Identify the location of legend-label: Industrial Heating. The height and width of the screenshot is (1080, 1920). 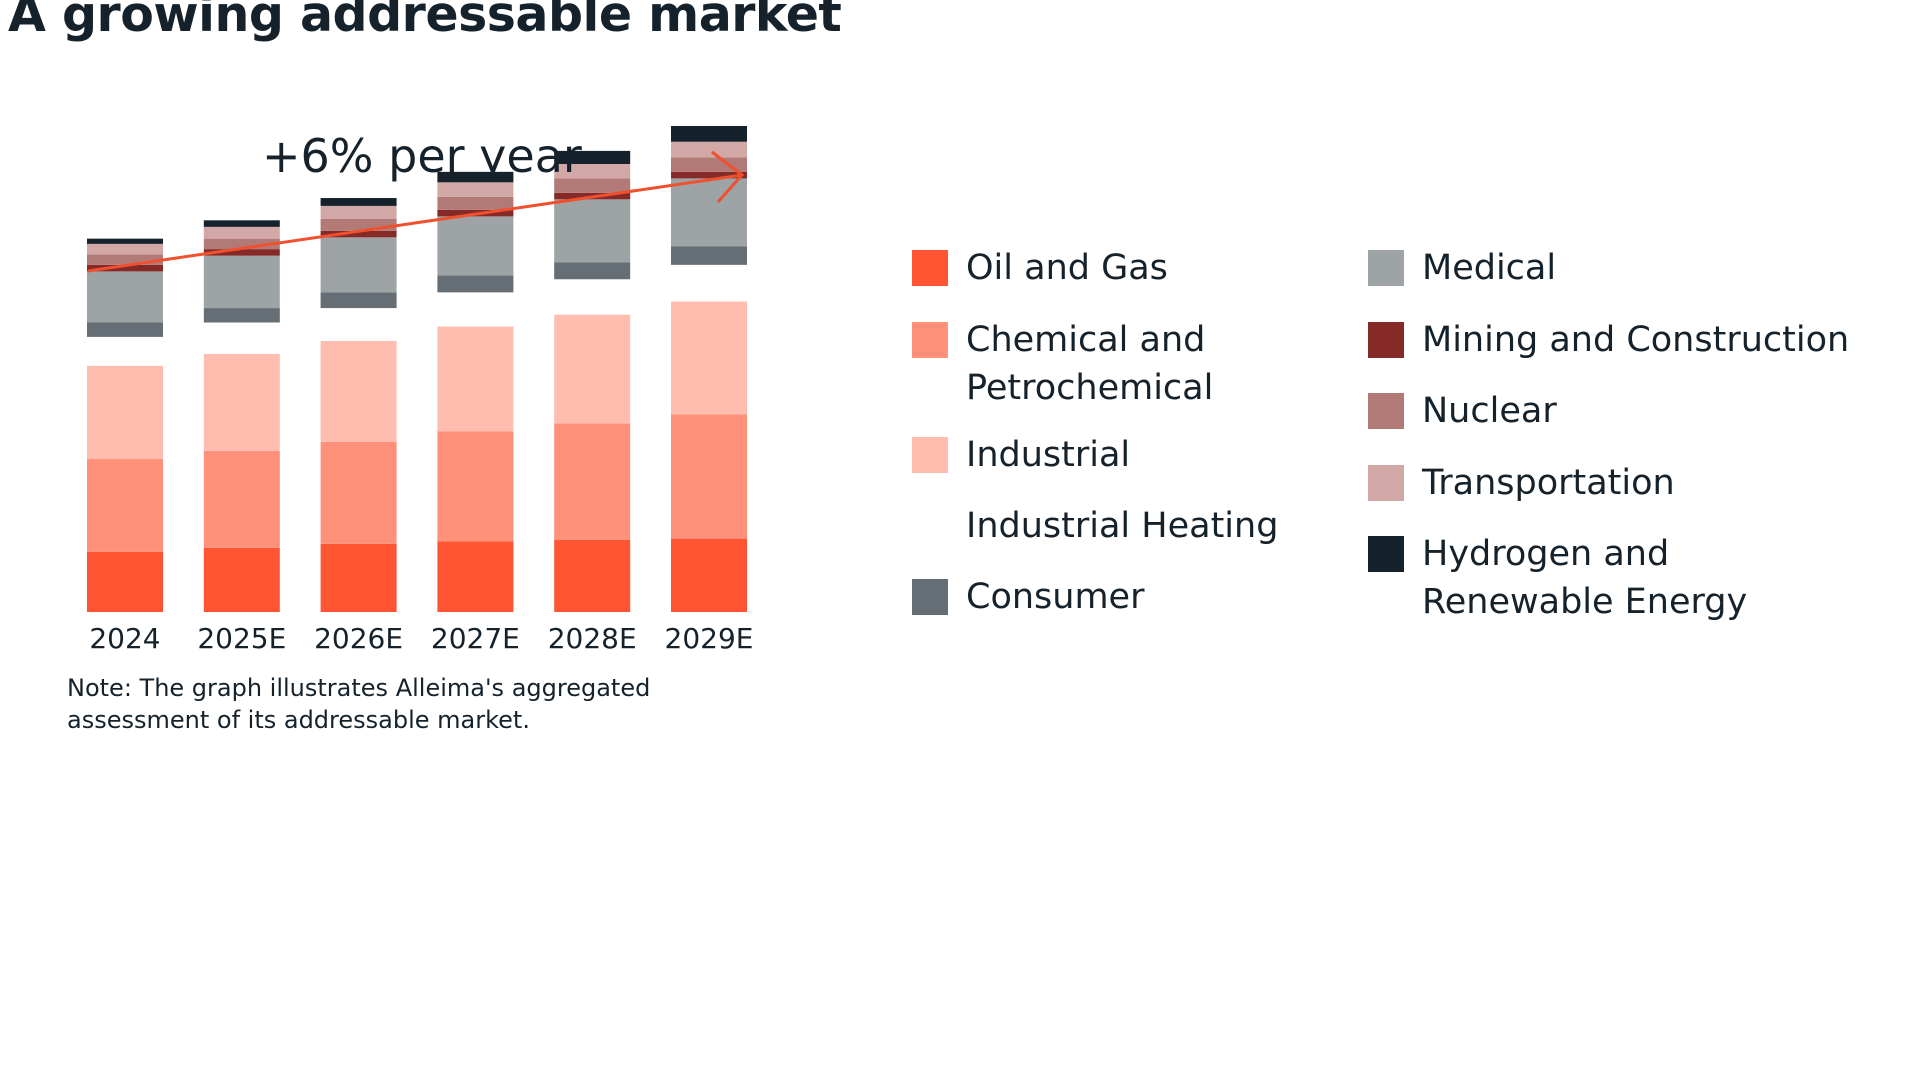
(1186, 526).